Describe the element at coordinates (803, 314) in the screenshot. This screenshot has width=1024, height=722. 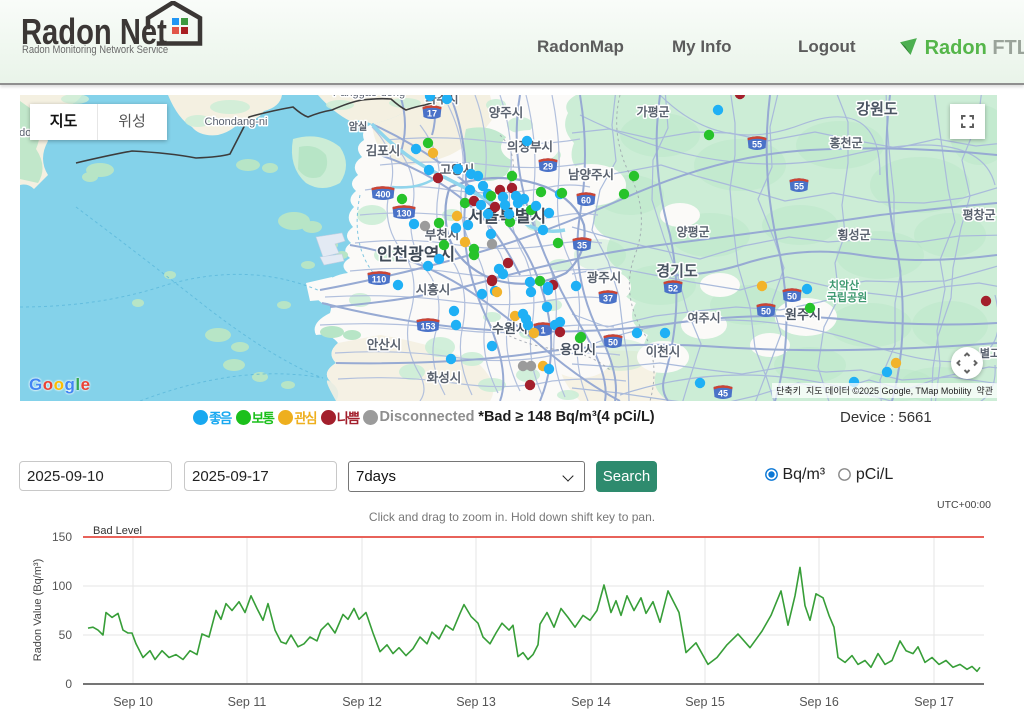
I see `svg-text: 원주시` at that location.